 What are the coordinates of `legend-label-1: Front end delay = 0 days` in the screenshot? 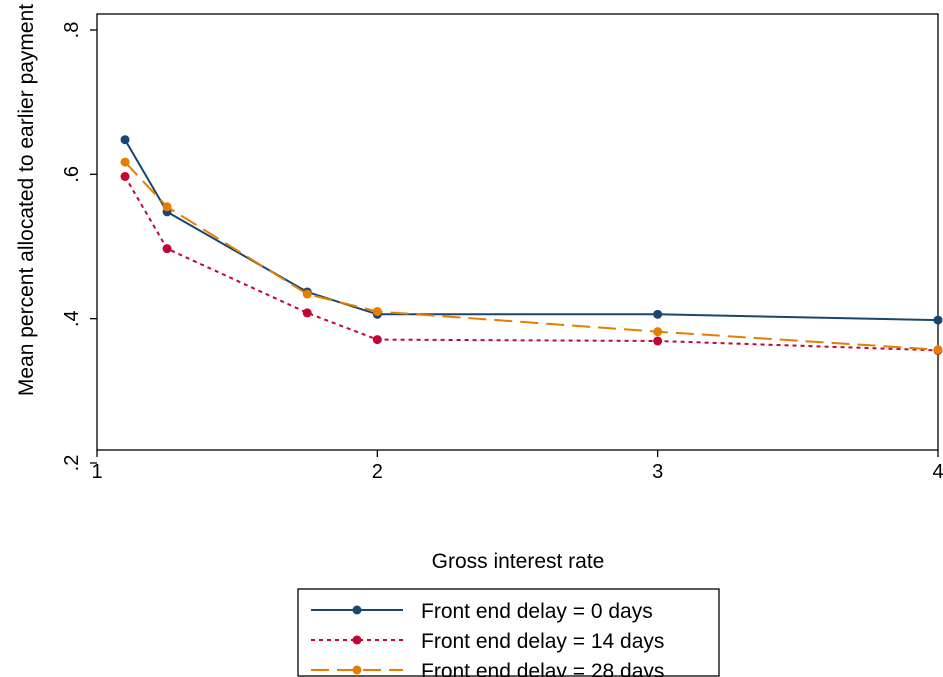 It's located at (537, 611).